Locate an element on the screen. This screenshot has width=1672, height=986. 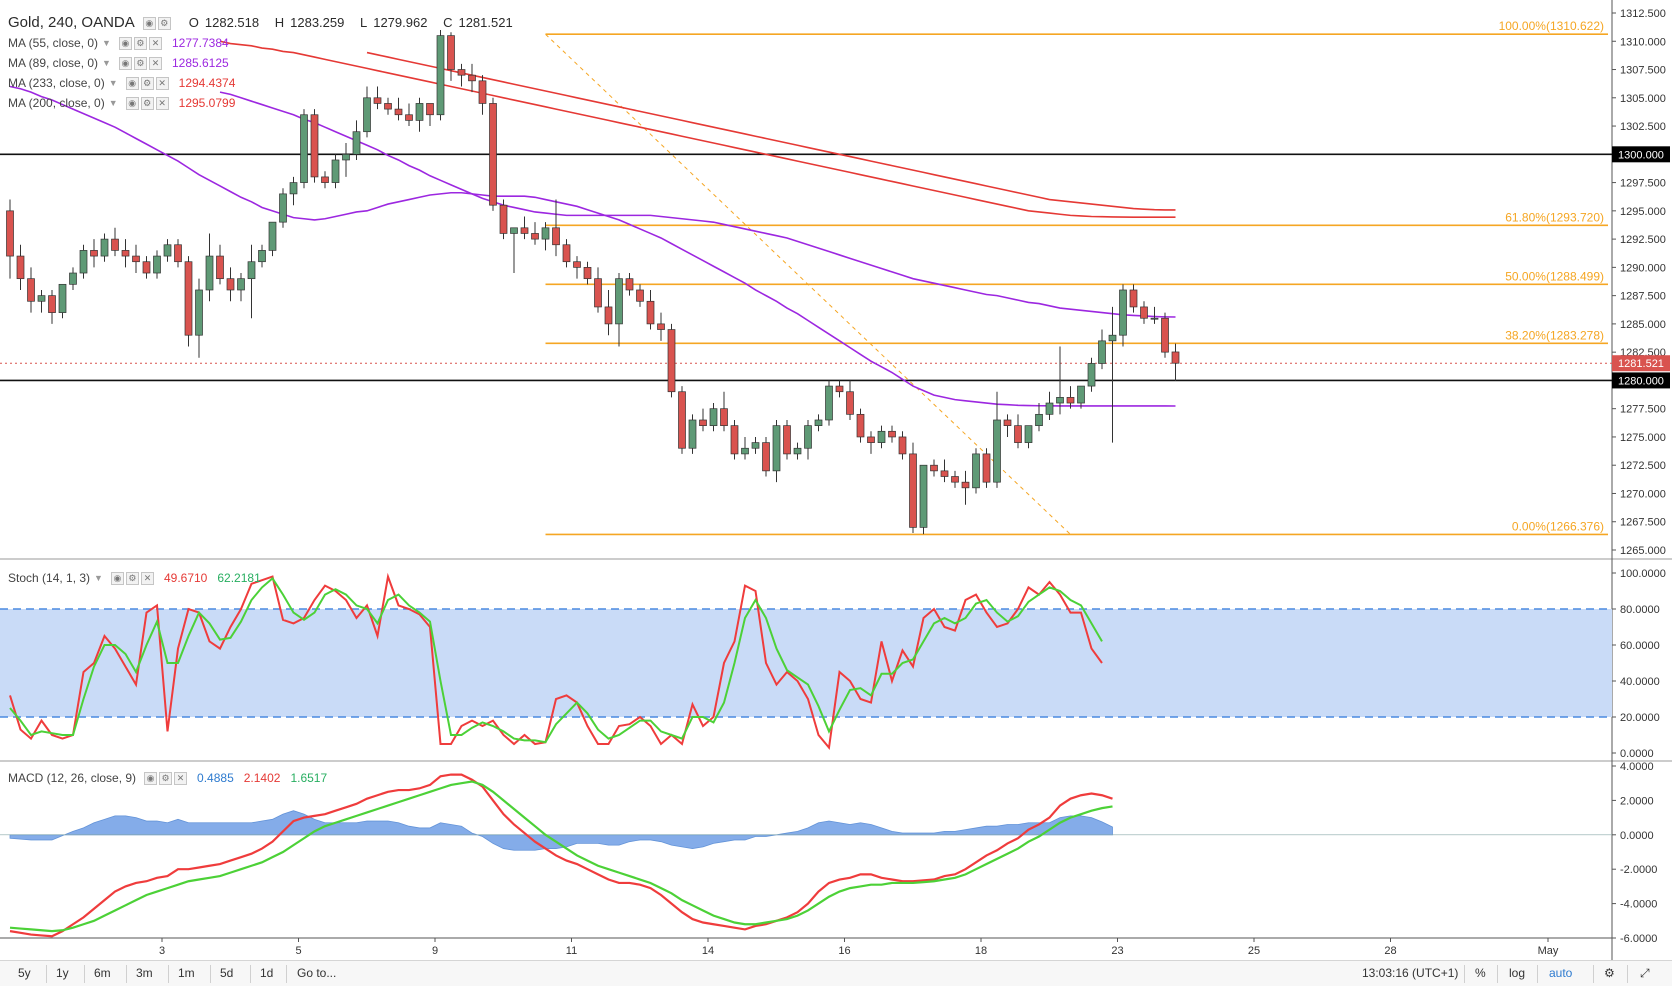
macd-tick-label: 0.0000 is located at coordinates (1637, 836).